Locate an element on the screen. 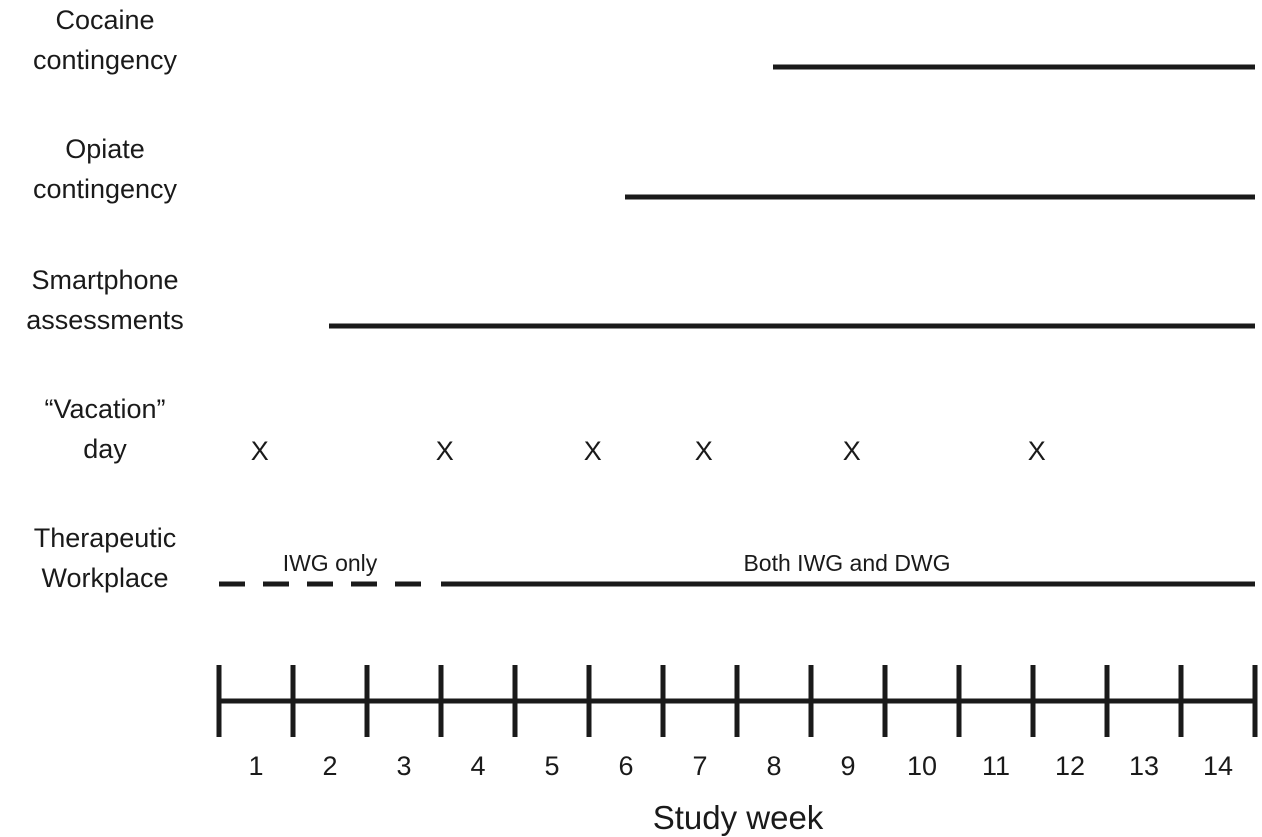  vacation-day-label: “Vacation” day is located at coordinates (105, 429).